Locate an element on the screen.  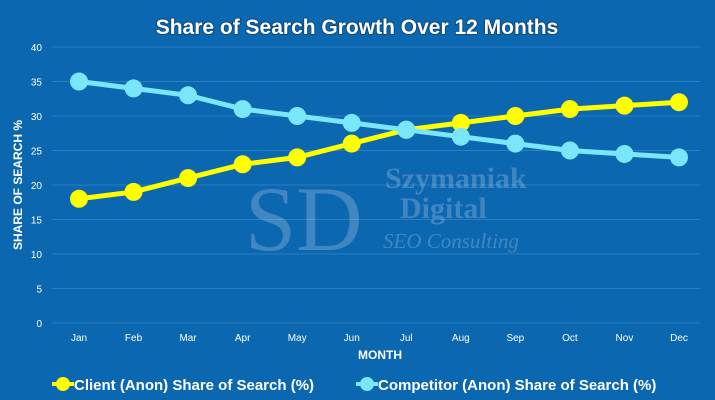
y-axis: 0 5 10 15 20 25 30 35 40 is located at coordinates (37, 186).